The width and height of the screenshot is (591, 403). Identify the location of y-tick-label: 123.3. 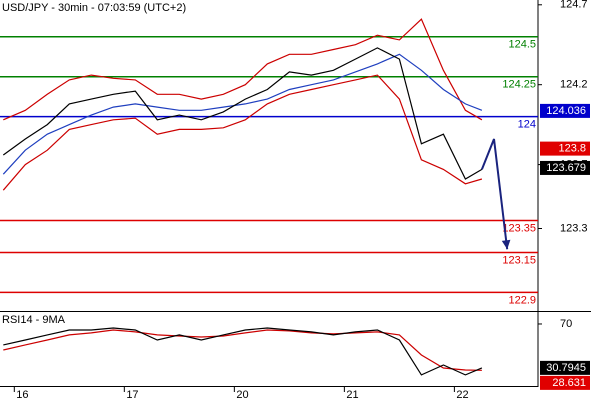
(574, 228).